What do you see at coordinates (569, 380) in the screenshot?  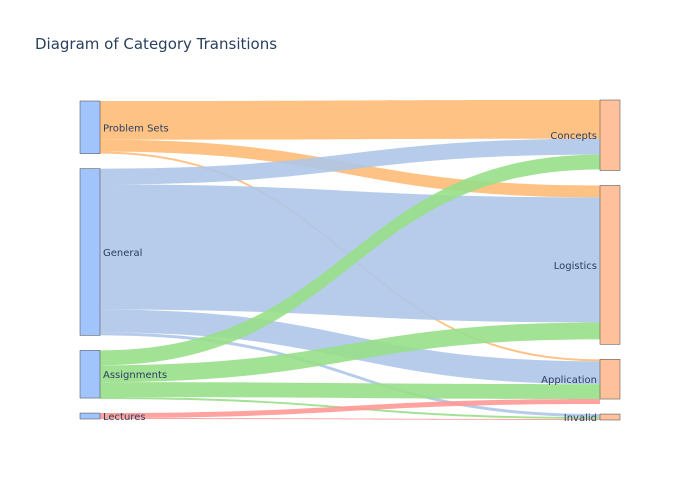 I see `sankey-node-label-application: Application` at bounding box center [569, 380].